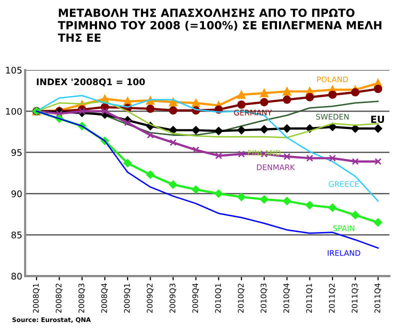 The height and width of the screenshot is (335, 399). I want to click on y-tick-label: 80, so click(16, 276).